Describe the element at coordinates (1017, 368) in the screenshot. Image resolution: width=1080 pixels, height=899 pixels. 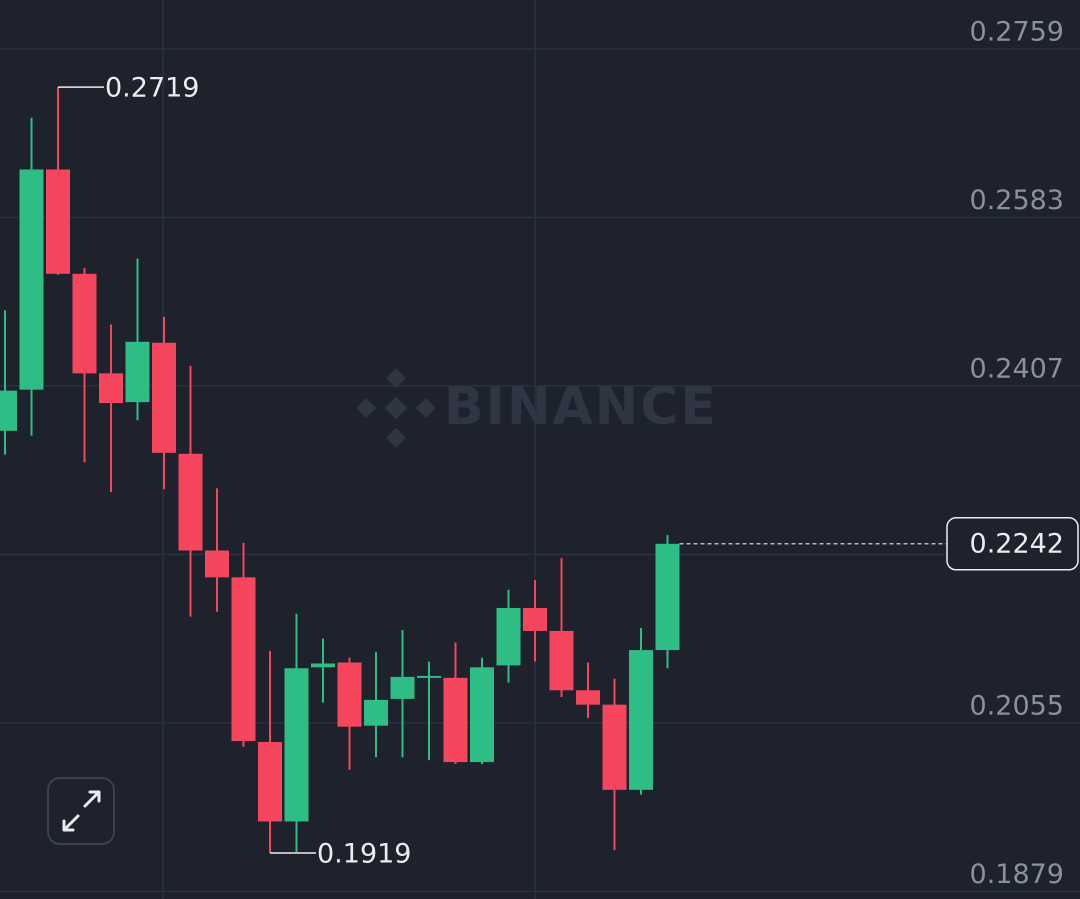
I see `y-tick-label: 0.2407` at that location.